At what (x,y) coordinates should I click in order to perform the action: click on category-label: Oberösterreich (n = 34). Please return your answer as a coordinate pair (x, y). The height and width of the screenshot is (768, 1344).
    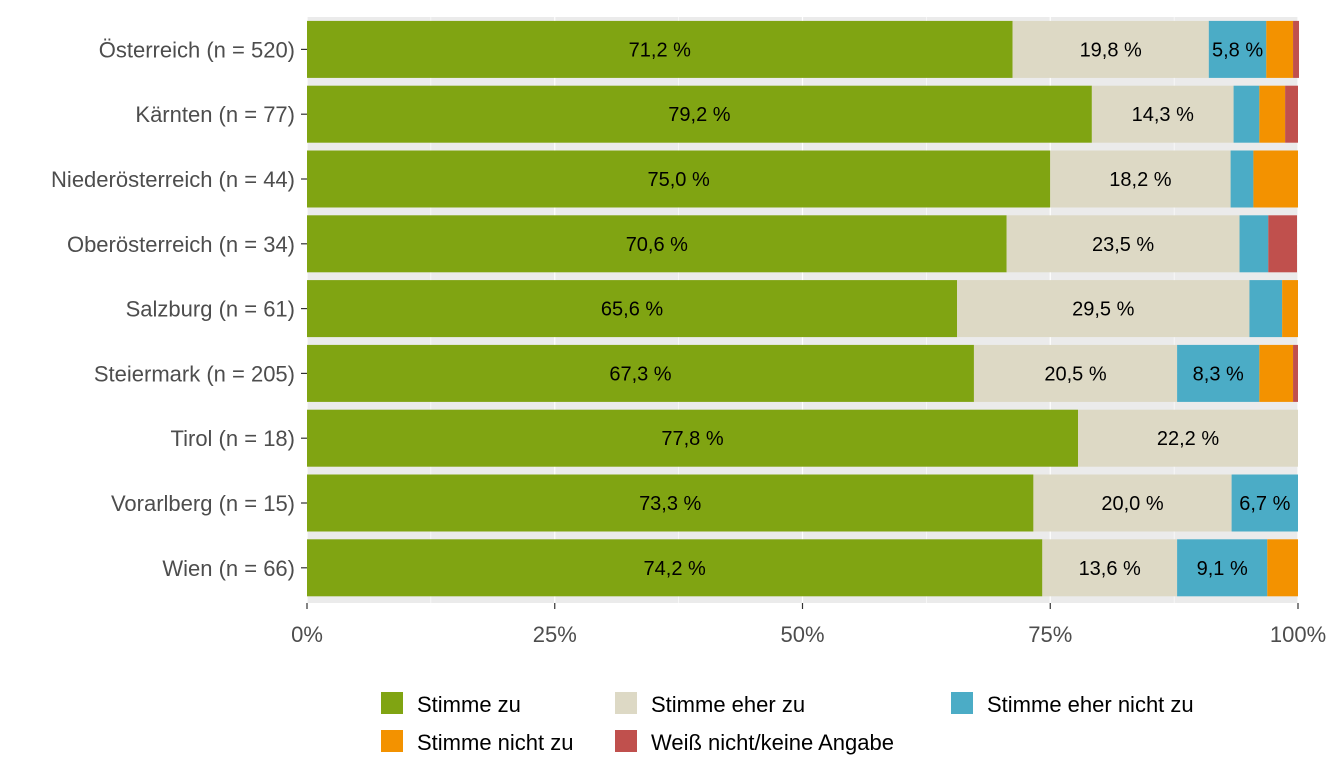
    Looking at the image, I should click on (181, 244).